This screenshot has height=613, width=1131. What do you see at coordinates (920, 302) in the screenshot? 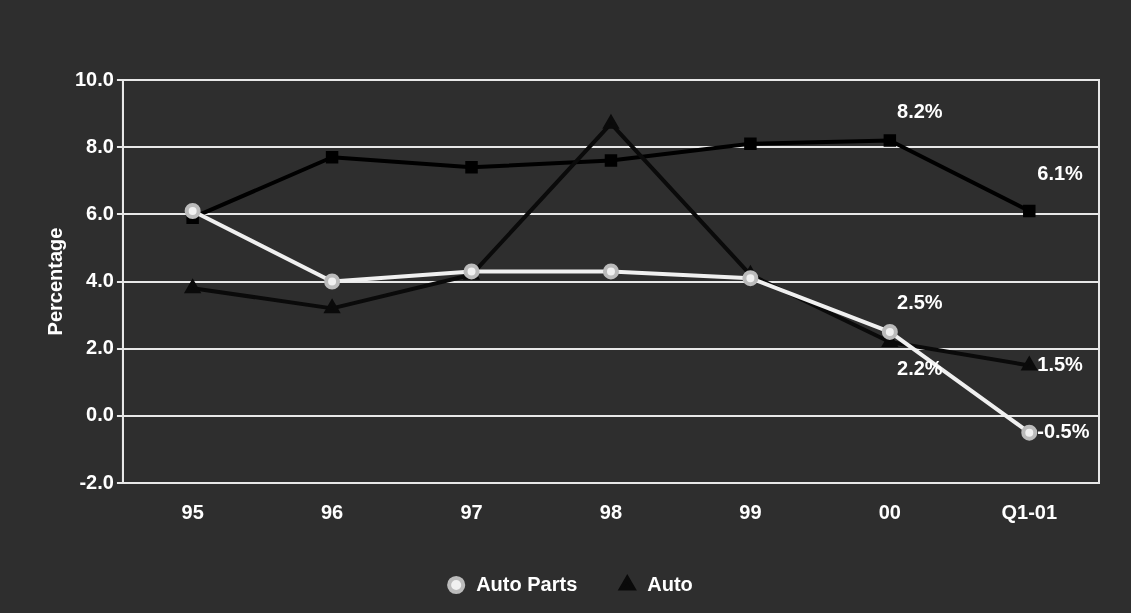
I see `data-label: 2.5%` at bounding box center [920, 302].